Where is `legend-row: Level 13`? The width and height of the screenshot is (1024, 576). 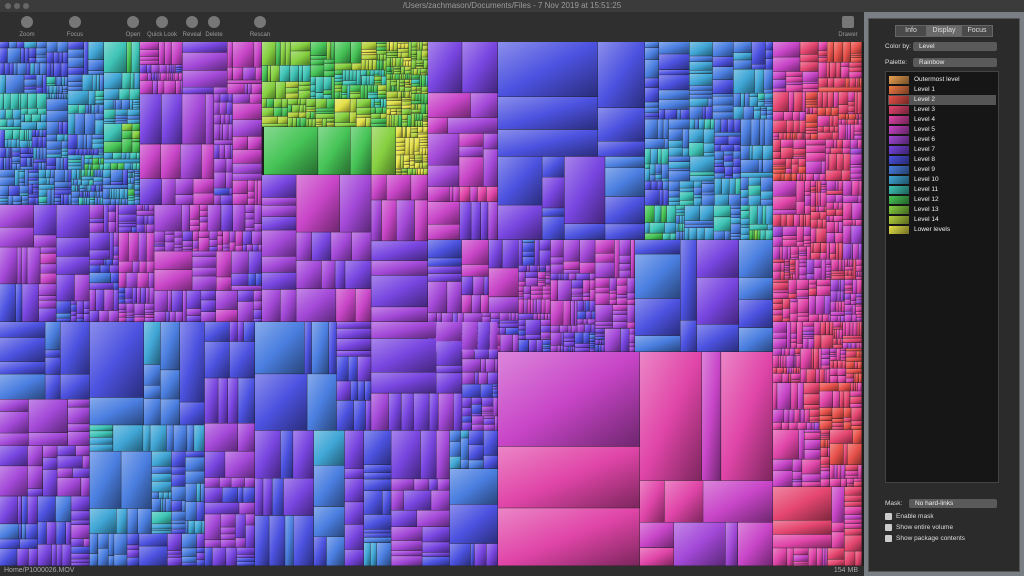
legend-row: Level 13 is located at coordinates (942, 210).